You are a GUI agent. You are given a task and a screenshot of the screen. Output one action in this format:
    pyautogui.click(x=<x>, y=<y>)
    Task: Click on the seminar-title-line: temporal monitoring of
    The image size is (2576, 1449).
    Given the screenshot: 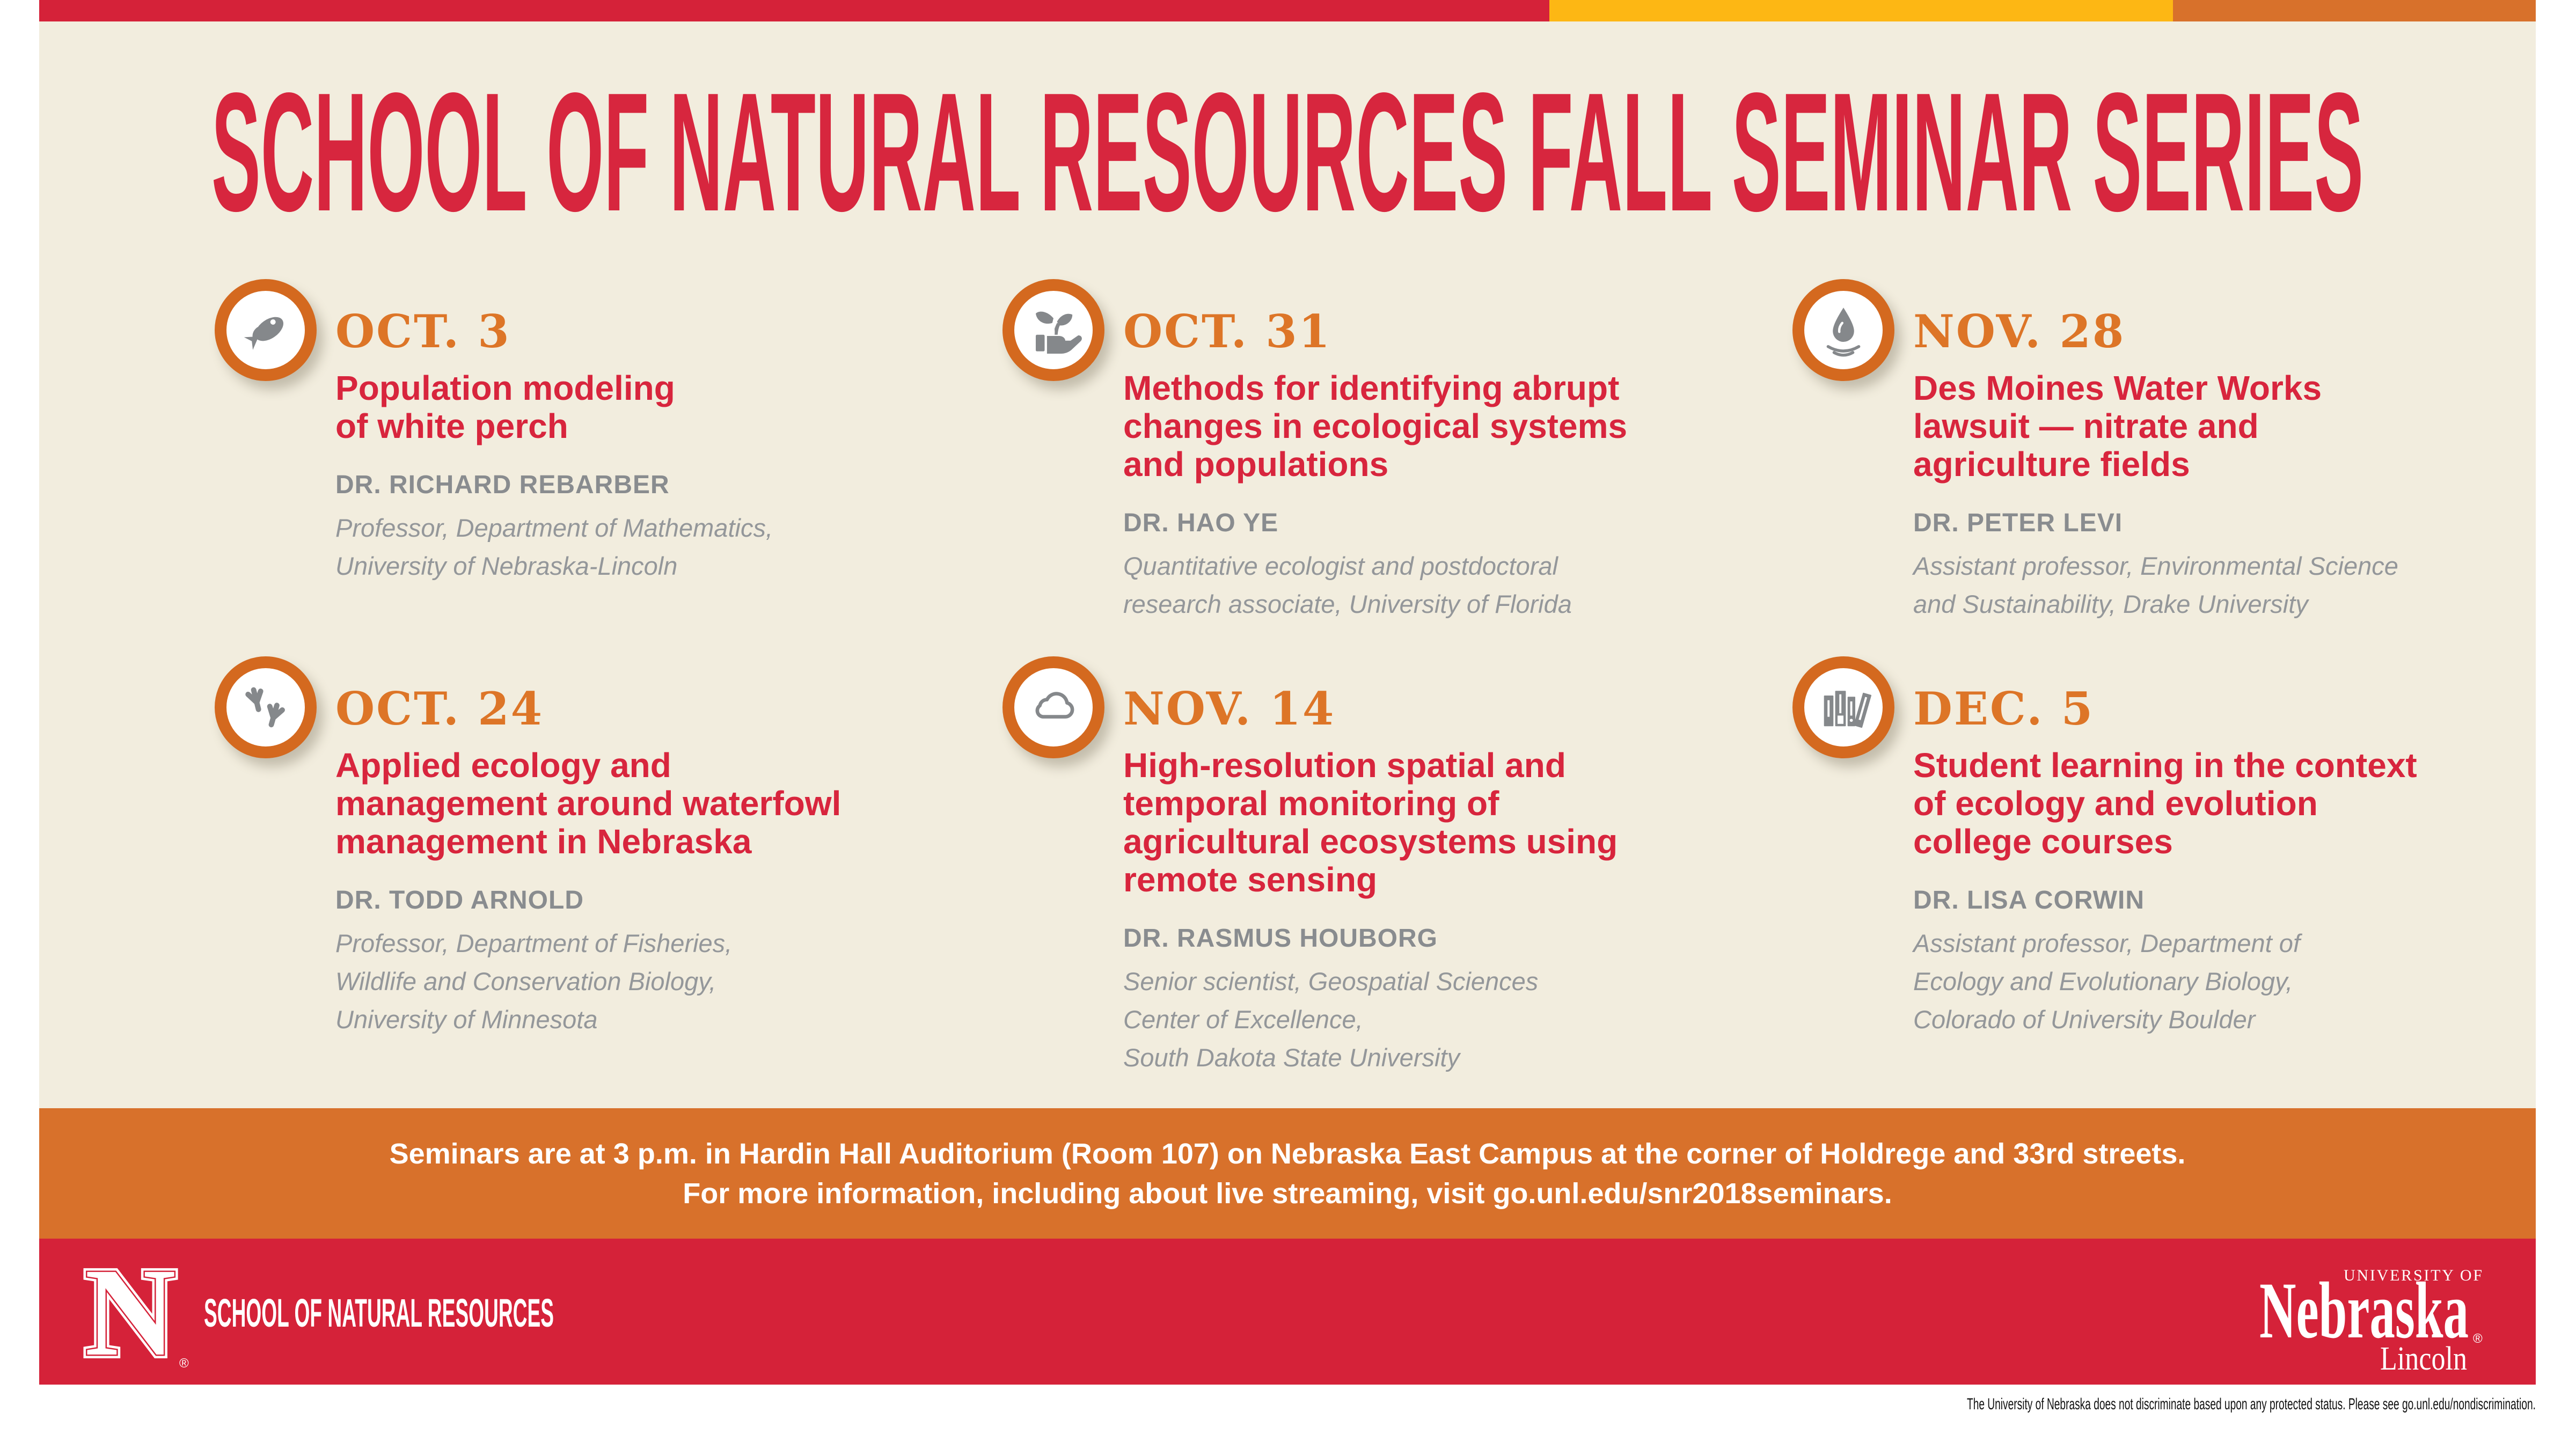 What is the action you would take?
    pyautogui.click(x=1311, y=803)
    